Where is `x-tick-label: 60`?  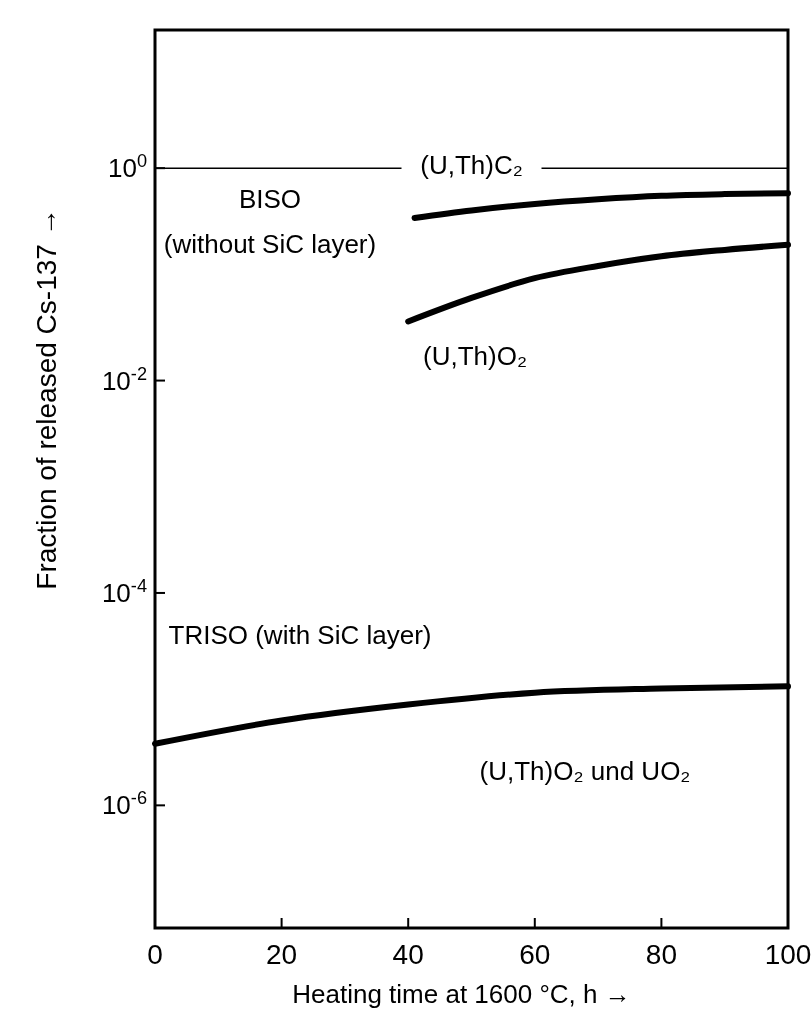
x-tick-label: 60 is located at coordinates (535, 954).